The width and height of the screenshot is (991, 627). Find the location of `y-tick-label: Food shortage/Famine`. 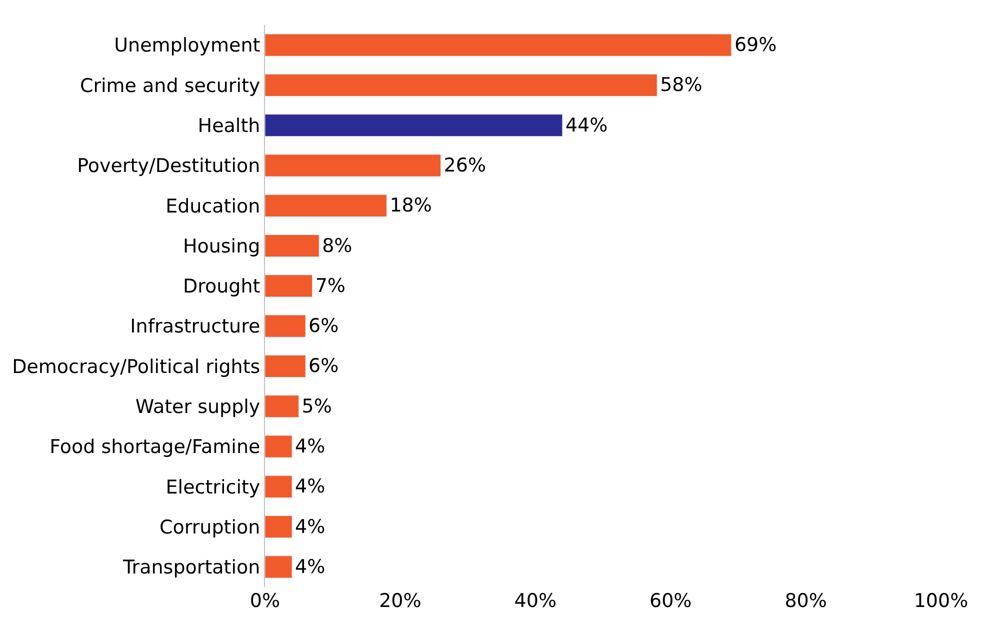

y-tick-label: Food shortage/Famine is located at coordinates (155, 447).